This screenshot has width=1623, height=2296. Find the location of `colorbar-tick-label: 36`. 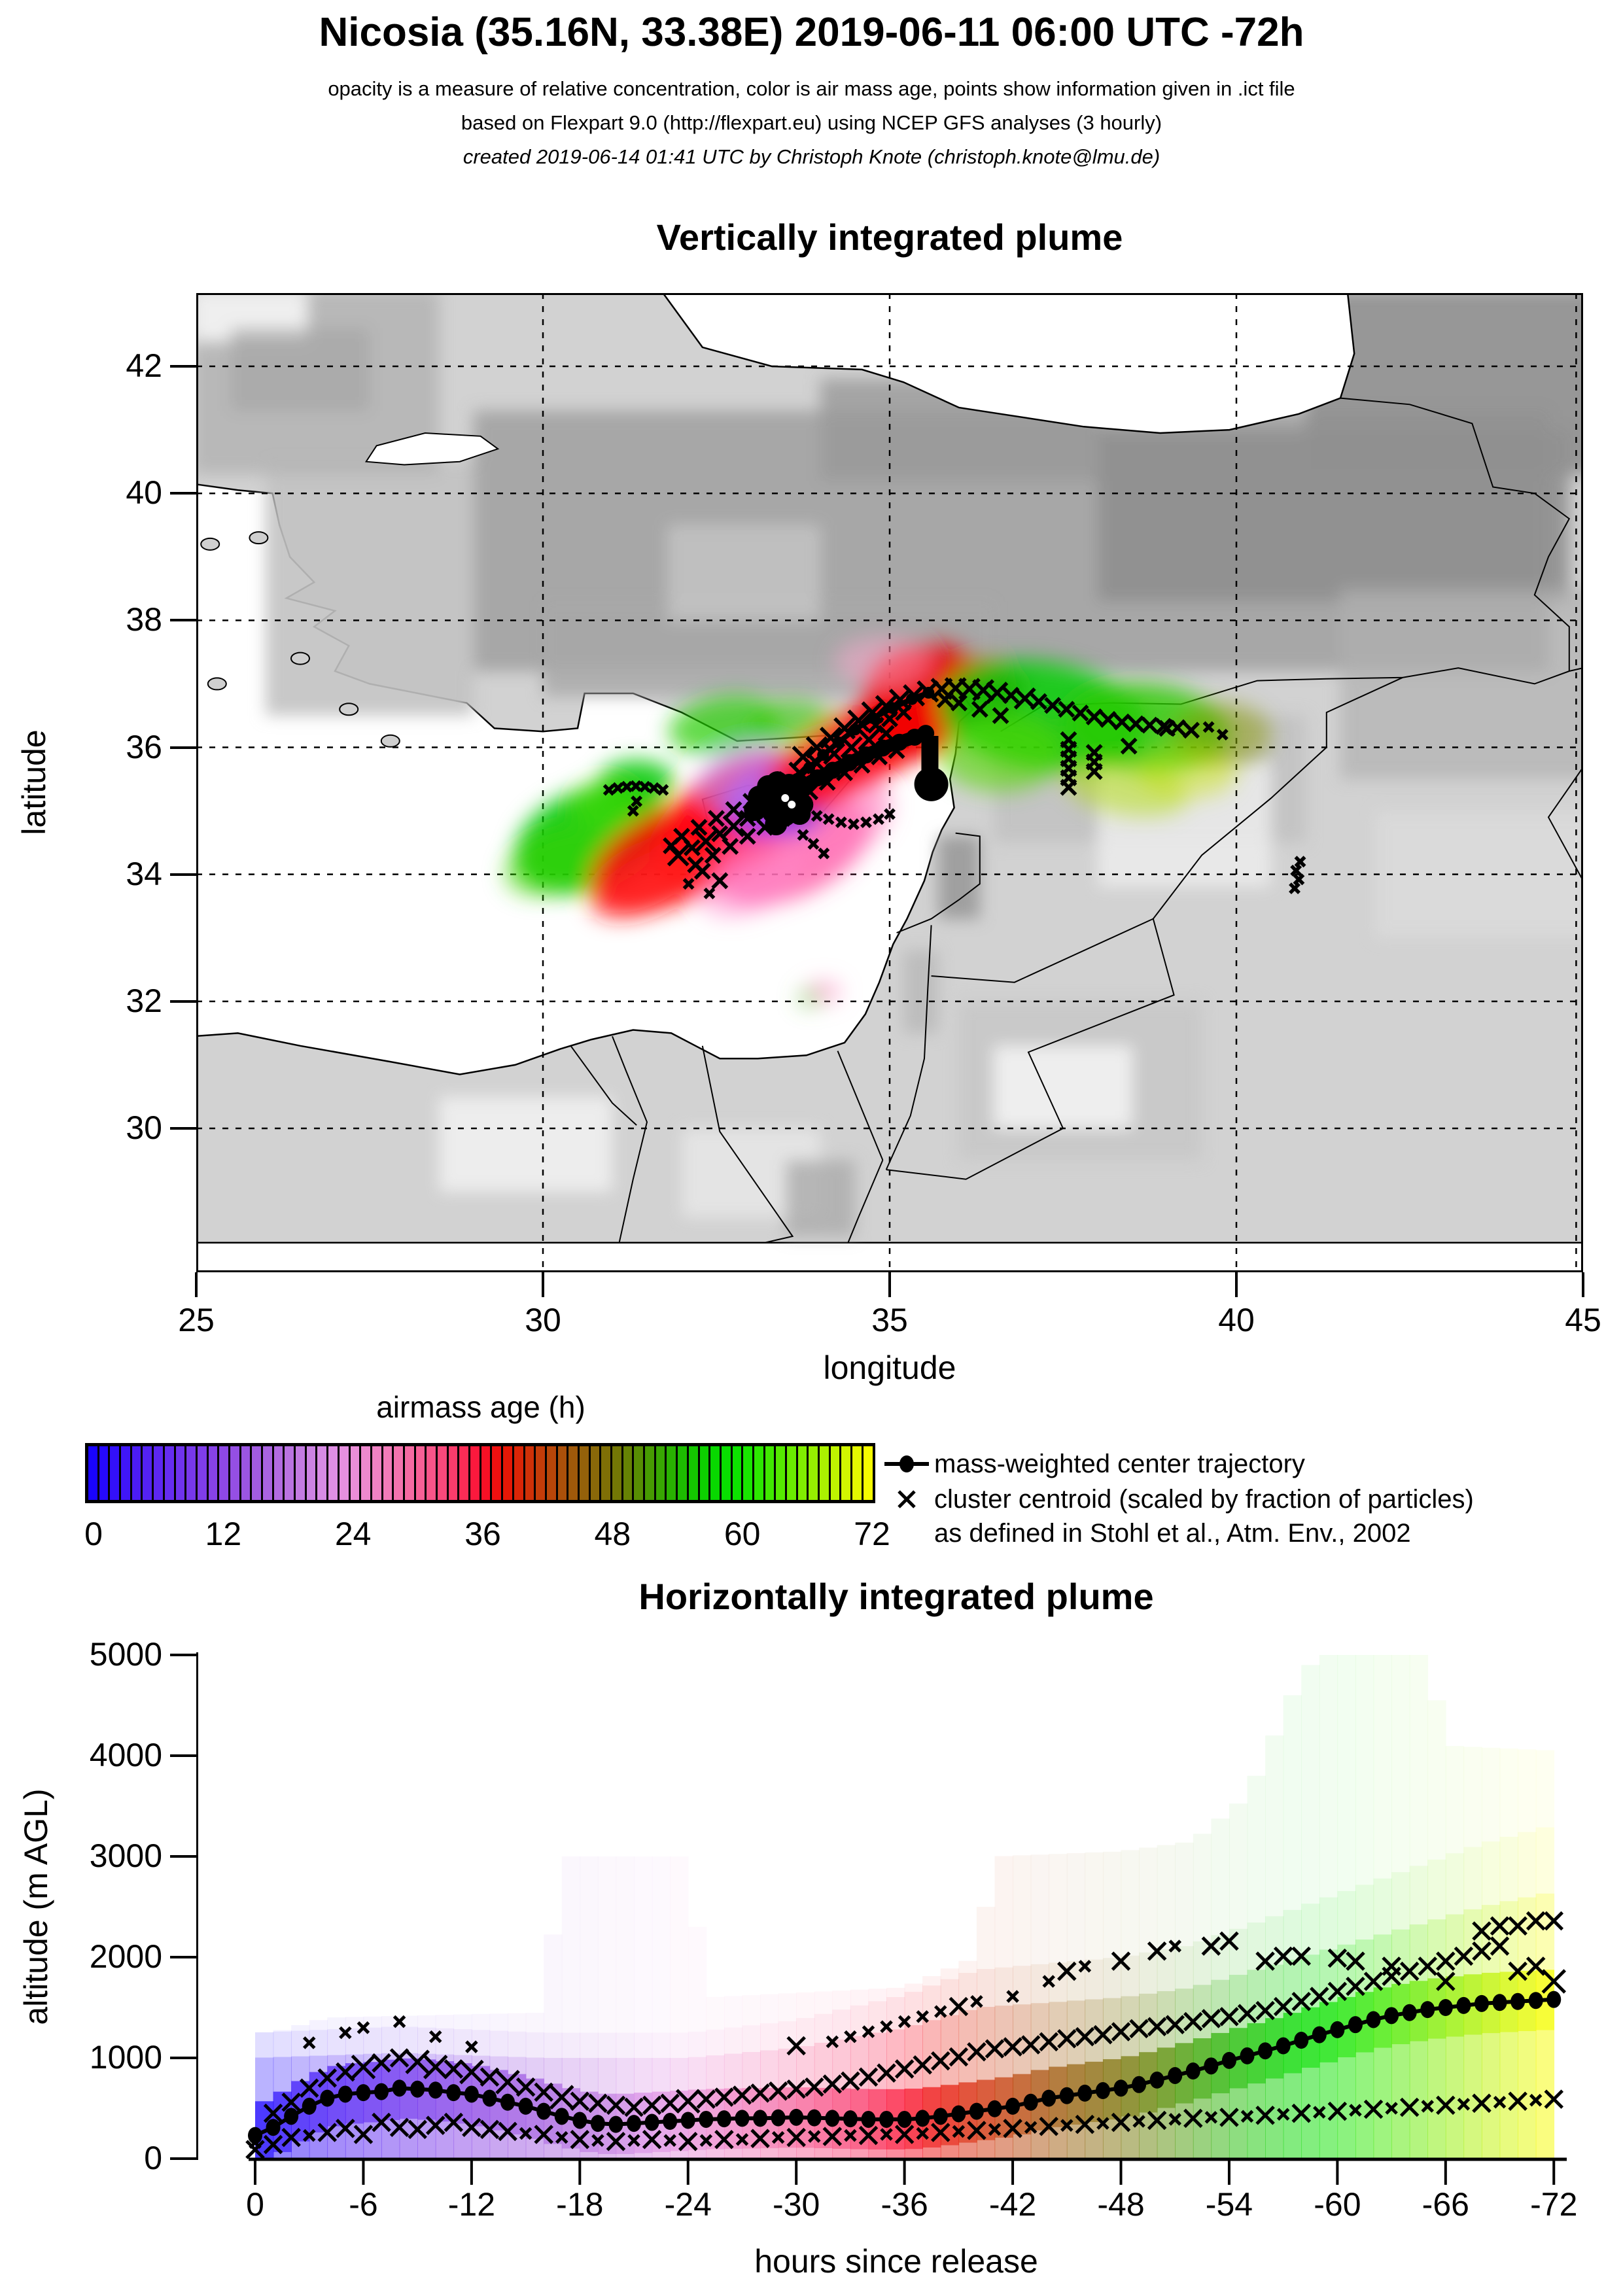

colorbar-tick-label: 36 is located at coordinates (483, 1534).